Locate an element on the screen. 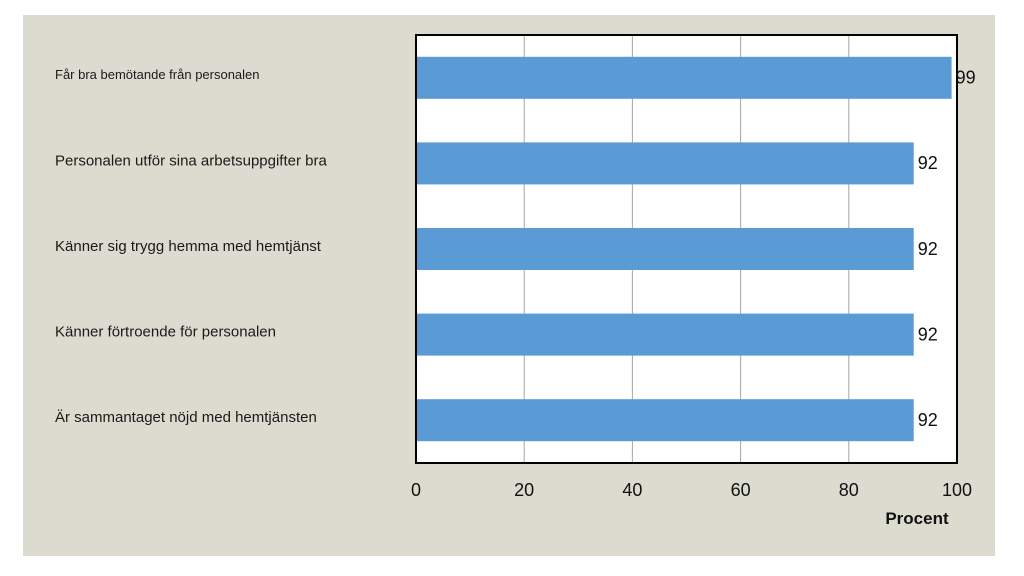 This screenshot has height=576, width=1024. x-tick-label: 100 is located at coordinates (957, 490).